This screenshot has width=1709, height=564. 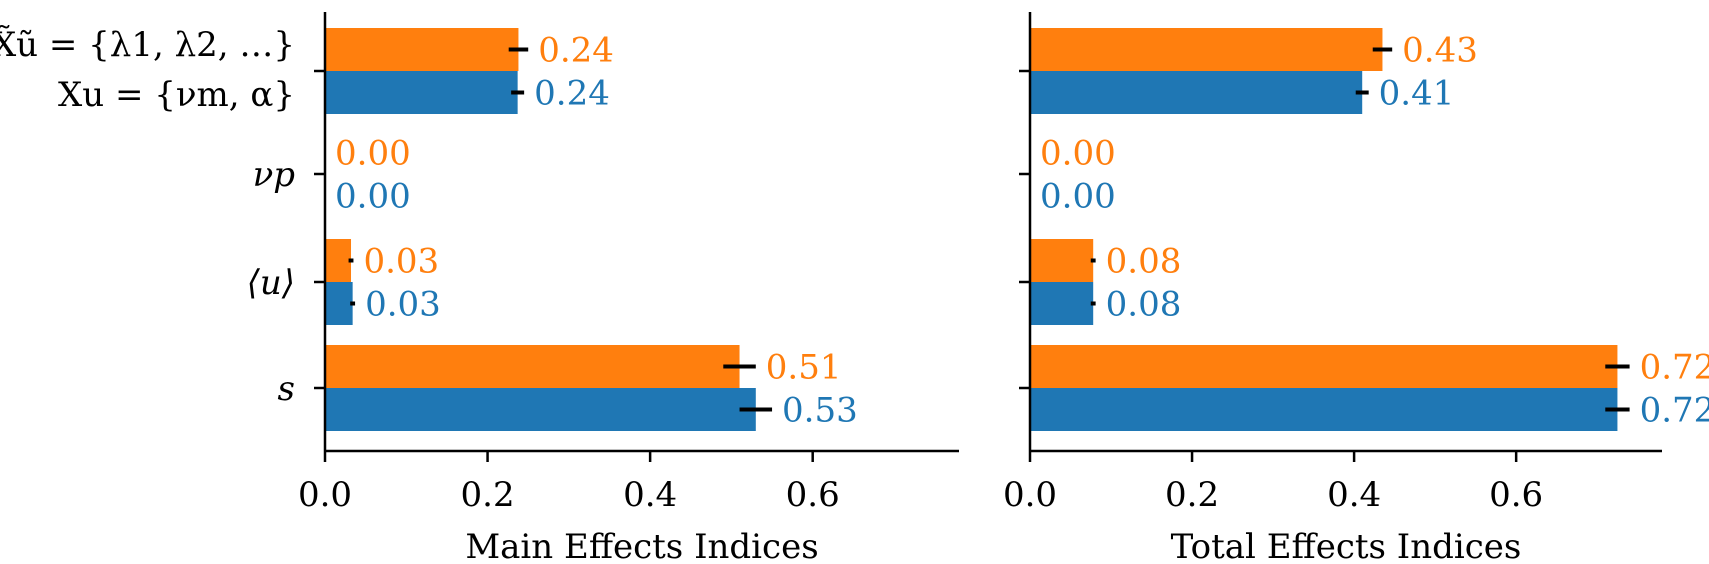 I want to click on category-label-0-line2: Xu = {νm, α}, so click(x=176, y=95).